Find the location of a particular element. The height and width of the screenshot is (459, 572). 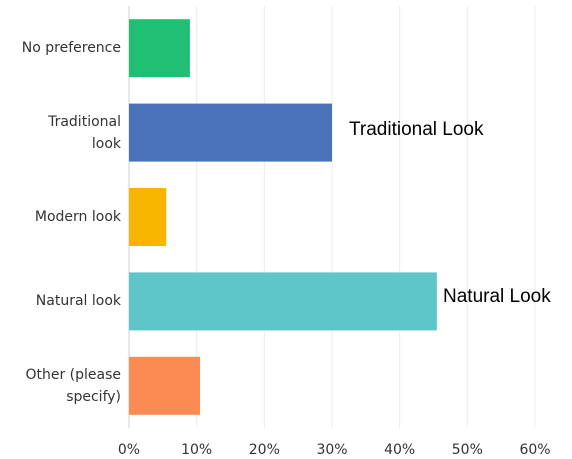

x-tick-label: 40% is located at coordinates (399, 450).